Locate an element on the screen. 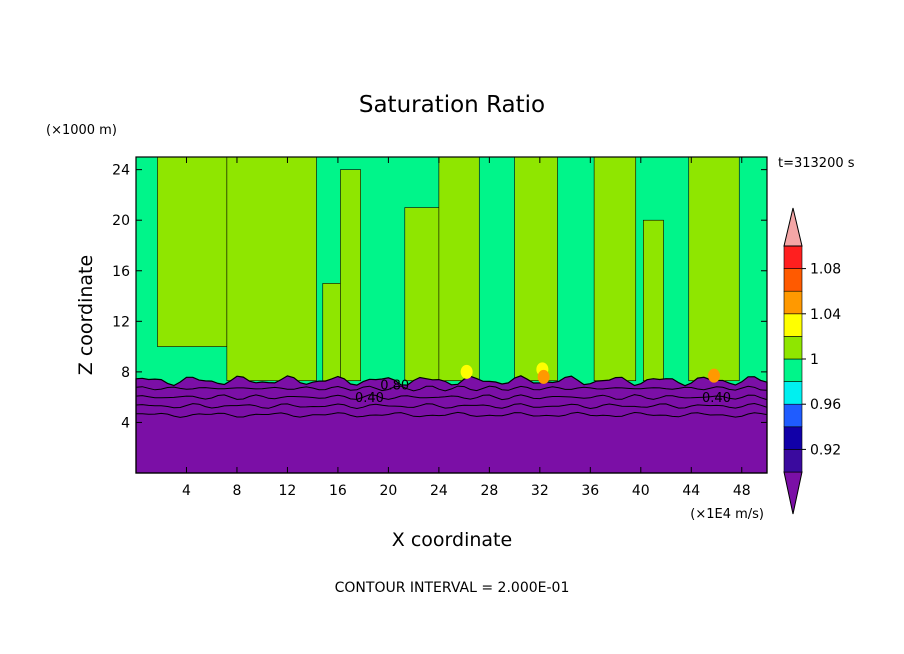 This screenshot has width=904, height=654. colorbar: 0.92 0.96 1 1.04 1.08 is located at coordinates (812, 361).